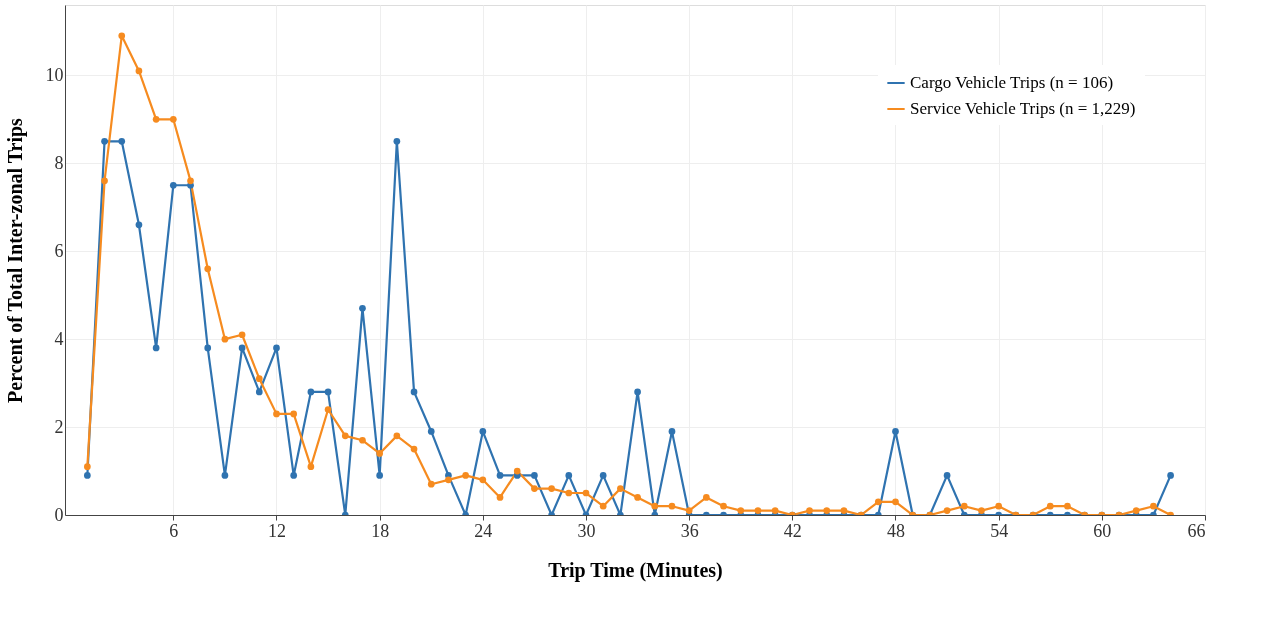 The image size is (1267, 633). What do you see at coordinates (59, 514) in the screenshot?
I see `y-tick-label: 0` at bounding box center [59, 514].